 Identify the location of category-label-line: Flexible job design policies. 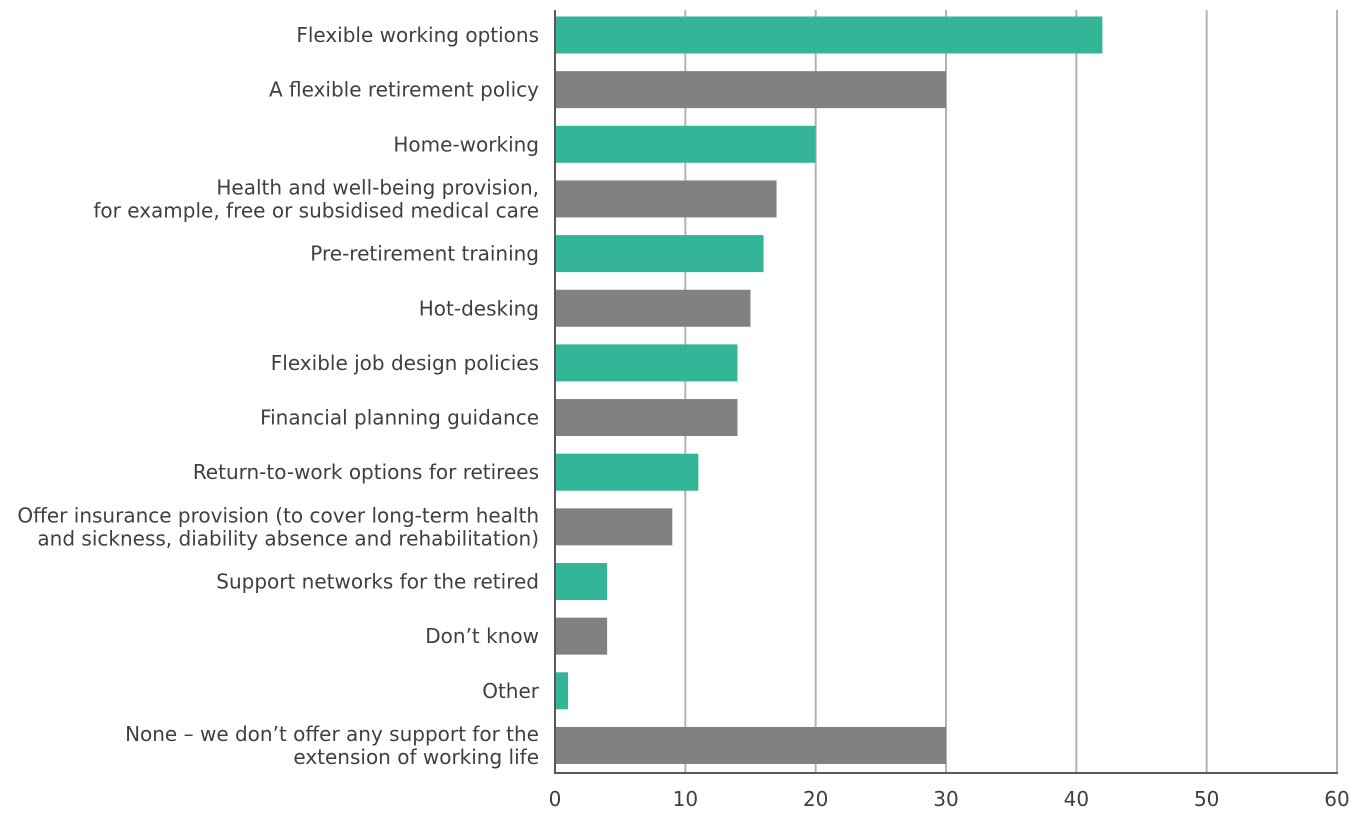
(405, 363).